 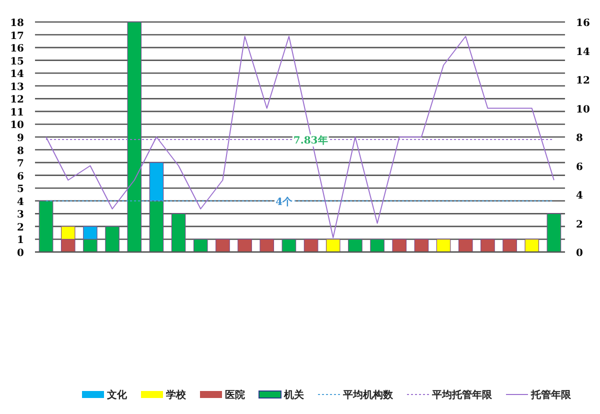 What do you see at coordinates (20, 164) in the screenshot?
I see `y-tick-label: 7` at bounding box center [20, 164].